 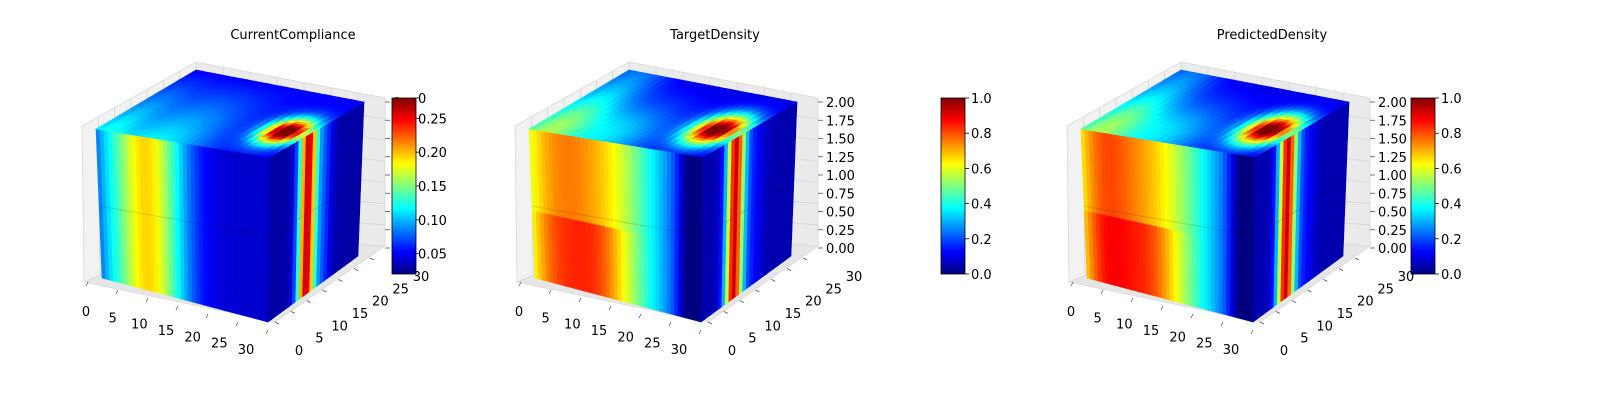 I want to click on colorbar-tick-label: 0.8, so click(x=981, y=134).